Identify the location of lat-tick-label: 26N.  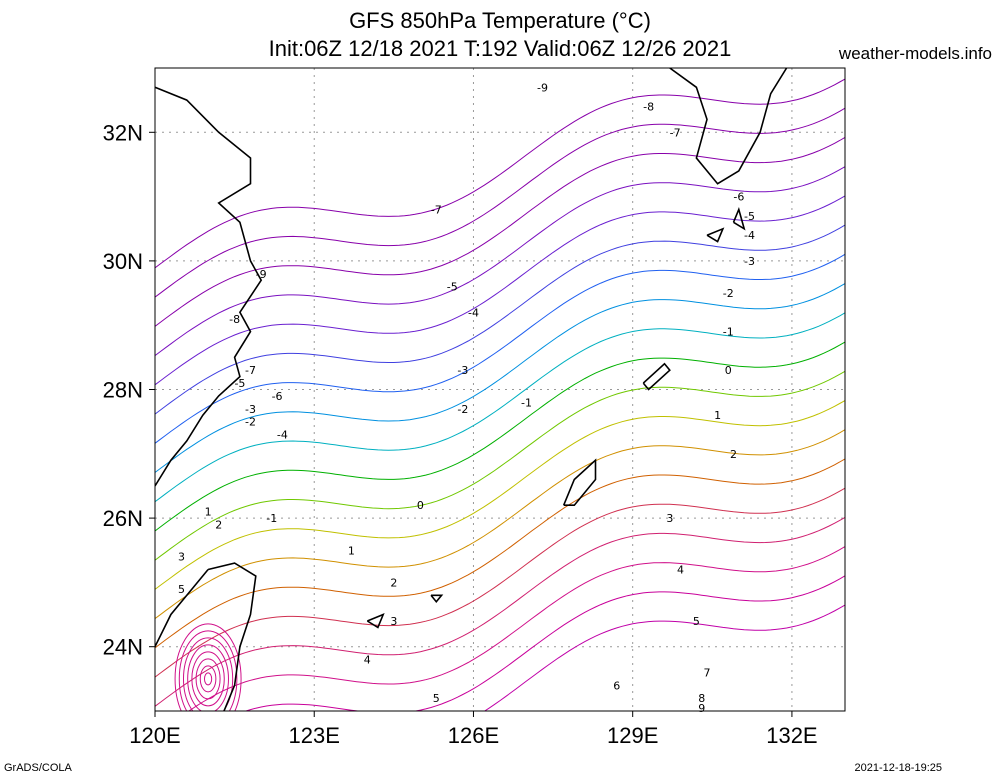
(123, 518).